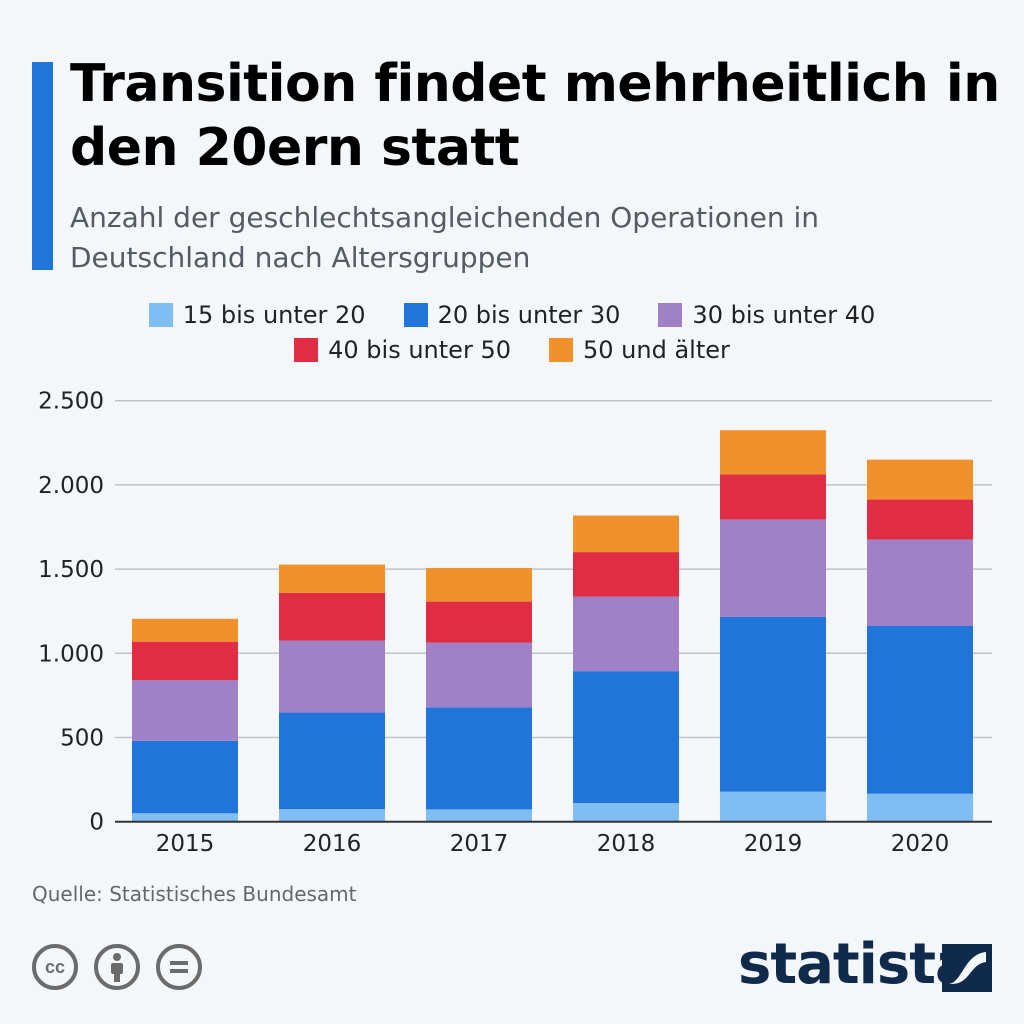 The width and height of the screenshot is (1024, 1024). I want to click on nd-icon, so click(179, 967).